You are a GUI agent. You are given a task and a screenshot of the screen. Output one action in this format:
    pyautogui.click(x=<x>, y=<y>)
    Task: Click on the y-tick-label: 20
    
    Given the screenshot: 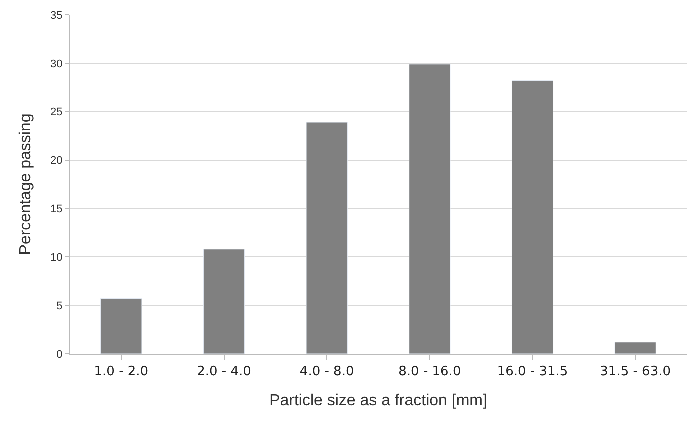 What is the action you would take?
    pyautogui.click(x=56, y=161)
    